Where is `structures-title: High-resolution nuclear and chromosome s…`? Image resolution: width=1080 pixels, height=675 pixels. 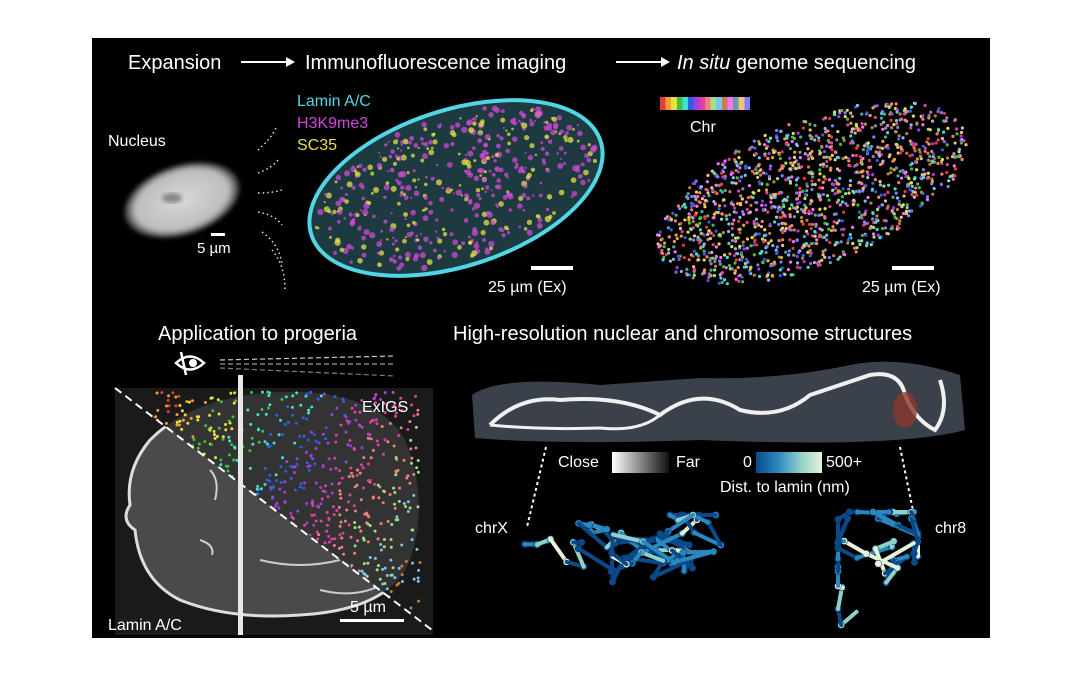 structures-title: High-resolution nuclear and chromosome s… is located at coordinates (682, 334).